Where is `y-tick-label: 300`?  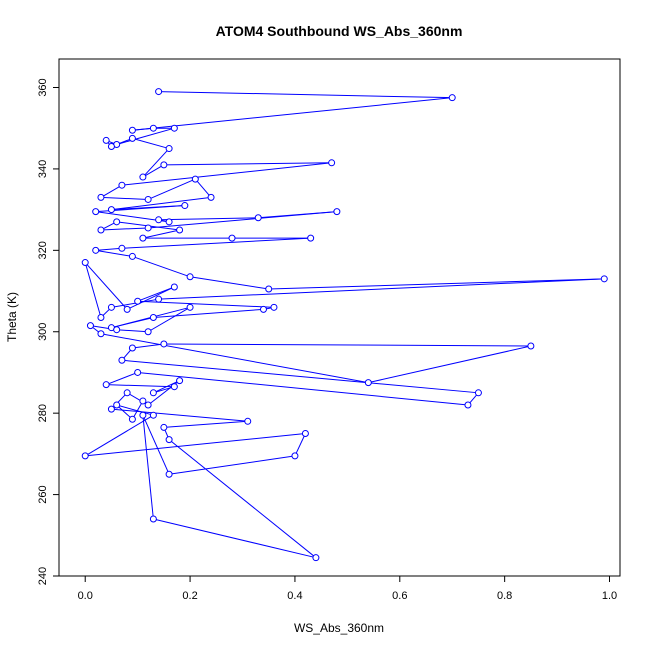
y-tick-label: 300 is located at coordinates (43, 332).